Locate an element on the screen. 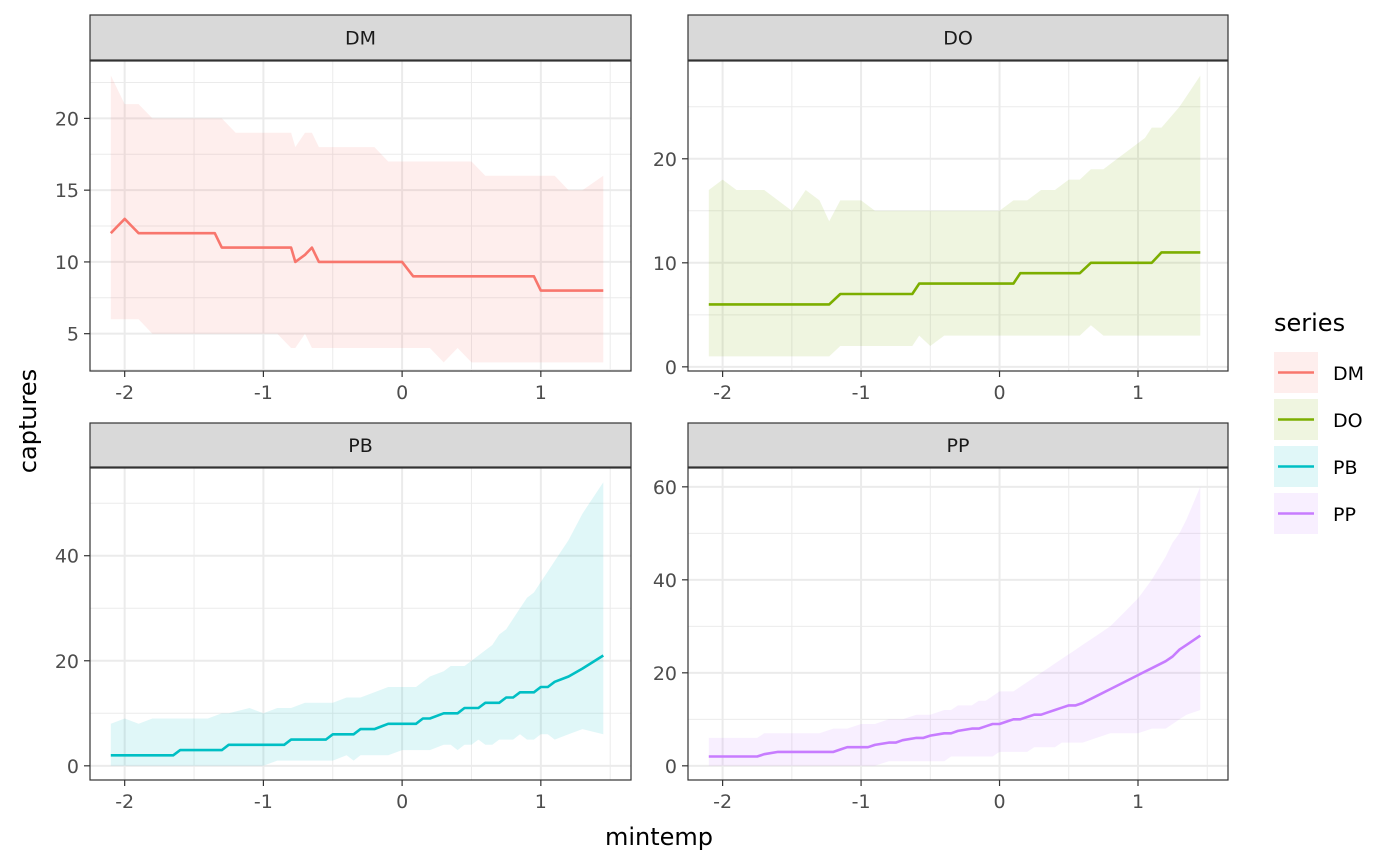 The height and width of the screenshot is (866, 1400). panel-dm-x-tick-label: 1 is located at coordinates (541, 393).